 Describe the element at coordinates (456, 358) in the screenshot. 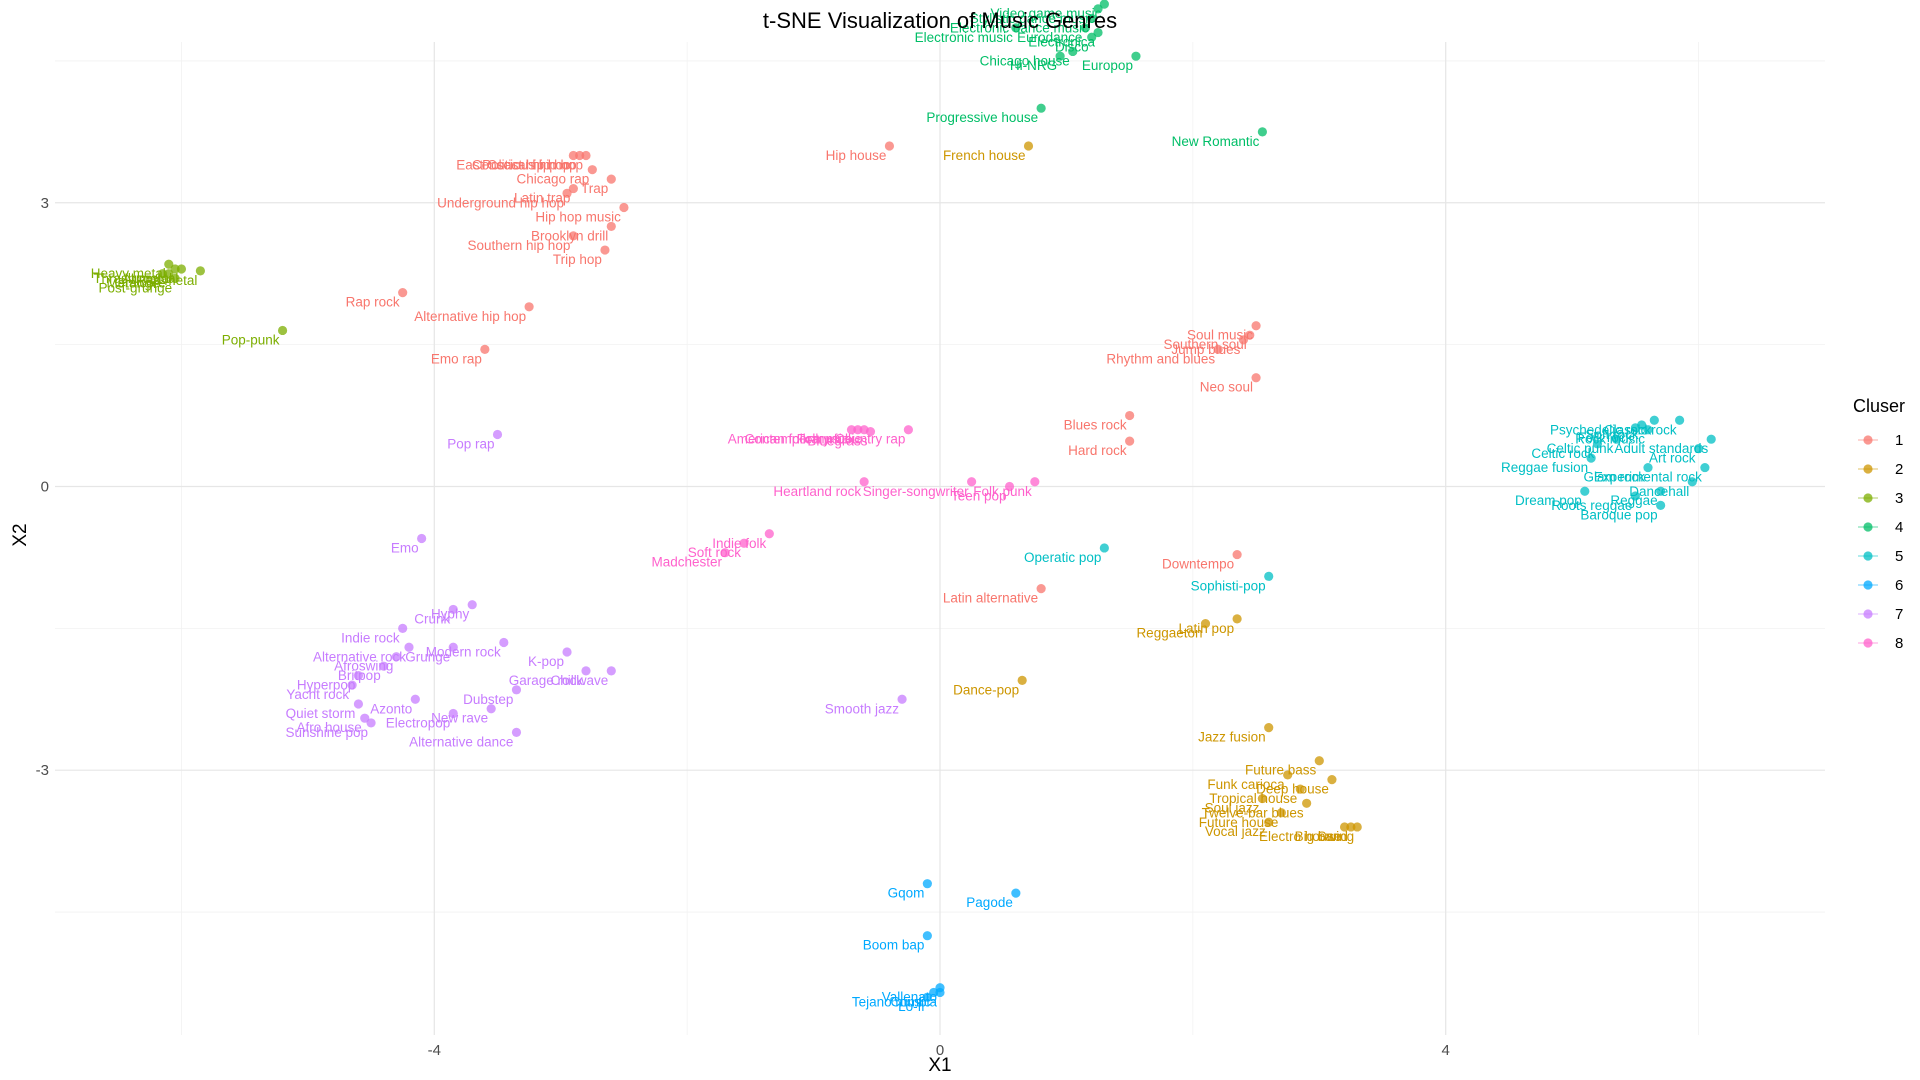

I see `point-label: Emo rap` at that location.